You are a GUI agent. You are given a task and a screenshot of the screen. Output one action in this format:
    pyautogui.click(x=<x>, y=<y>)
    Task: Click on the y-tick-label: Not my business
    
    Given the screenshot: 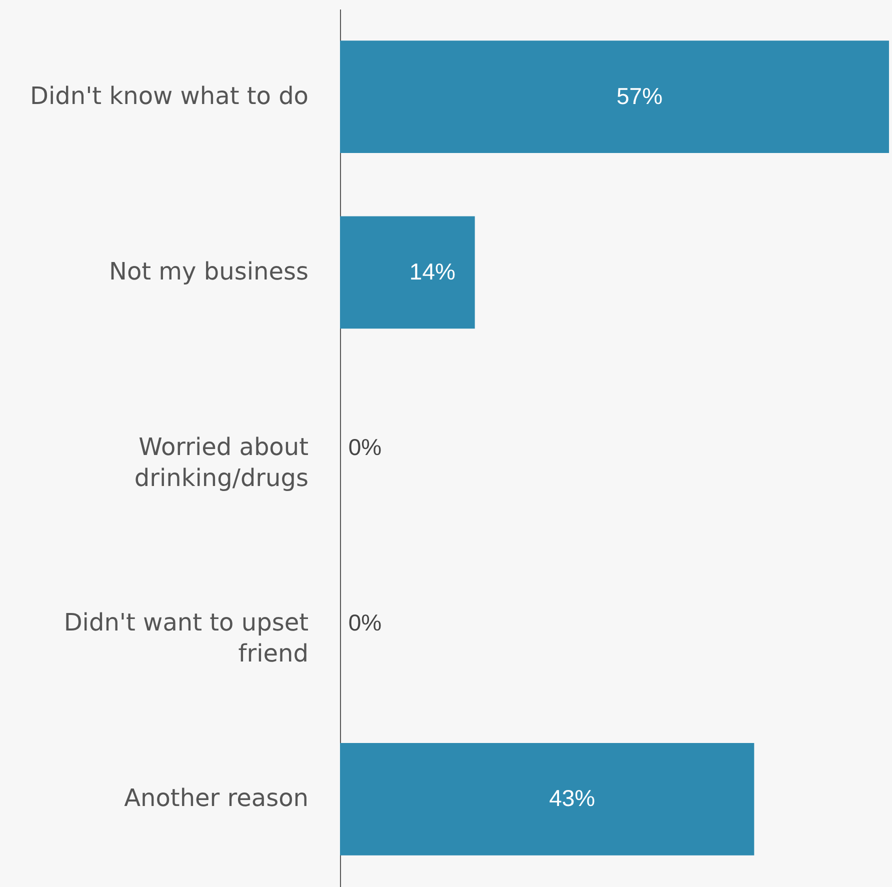 What is the action you would take?
    pyautogui.click(x=208, y=271)
    